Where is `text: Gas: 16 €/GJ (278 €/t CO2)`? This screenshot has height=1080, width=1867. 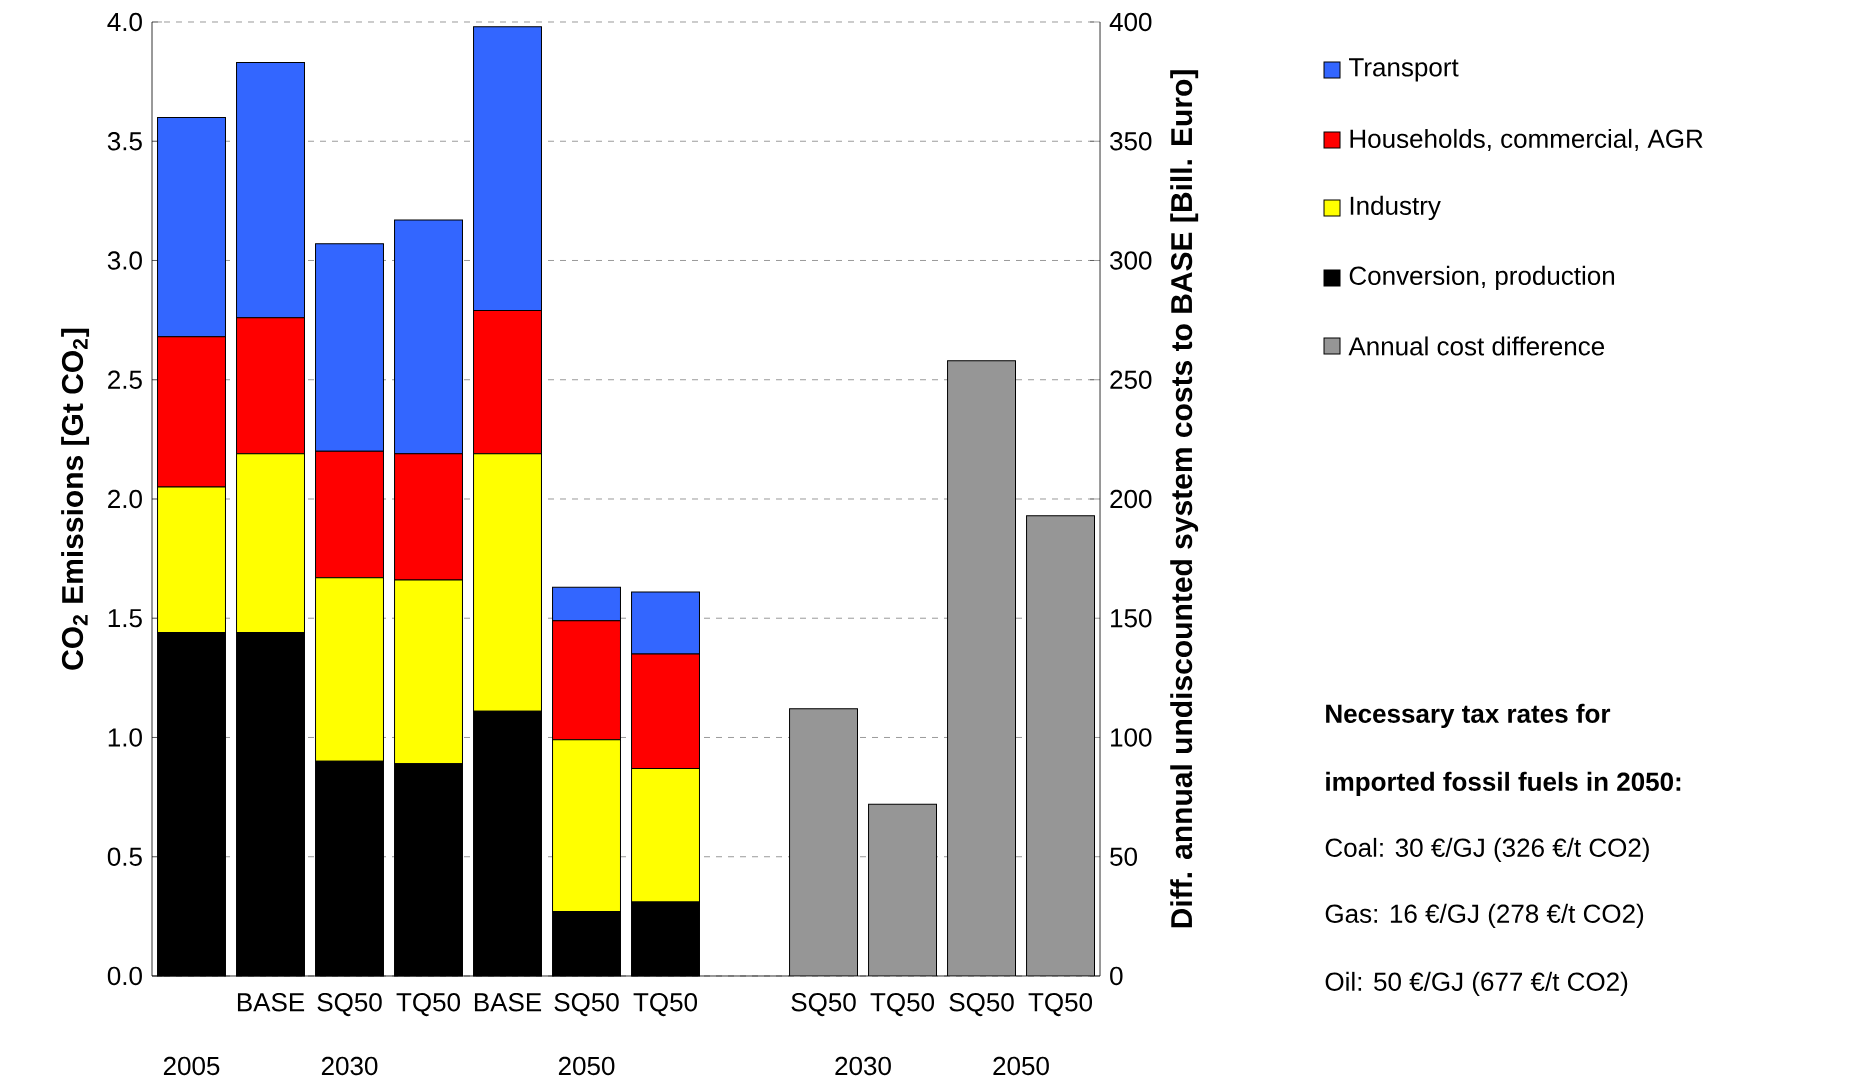
text: Gas: 16 €/GJ (278 €/t CO2) is located at coordinates (1484, 916).